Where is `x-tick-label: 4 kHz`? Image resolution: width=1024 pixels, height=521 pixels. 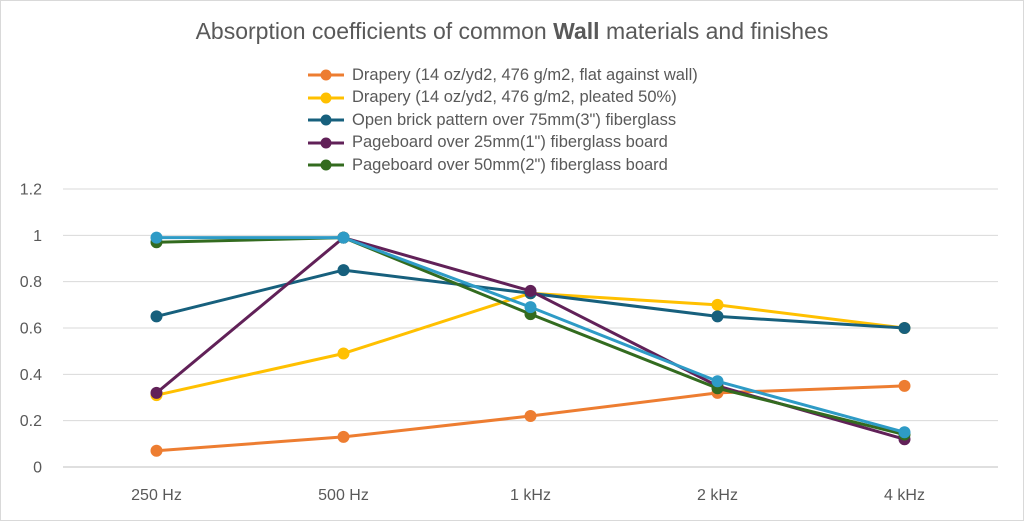
x-tick-label: 4 kHz is located at coordinates (904, 495).